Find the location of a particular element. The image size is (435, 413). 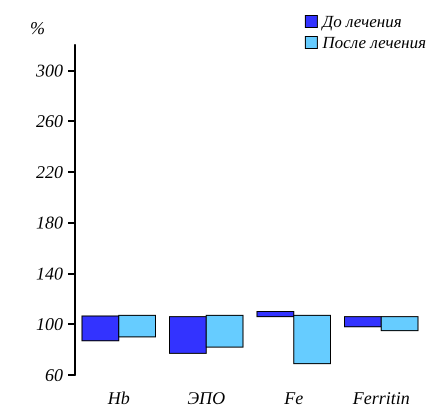

y-axis-title: % is located at coordinates (37, 28).